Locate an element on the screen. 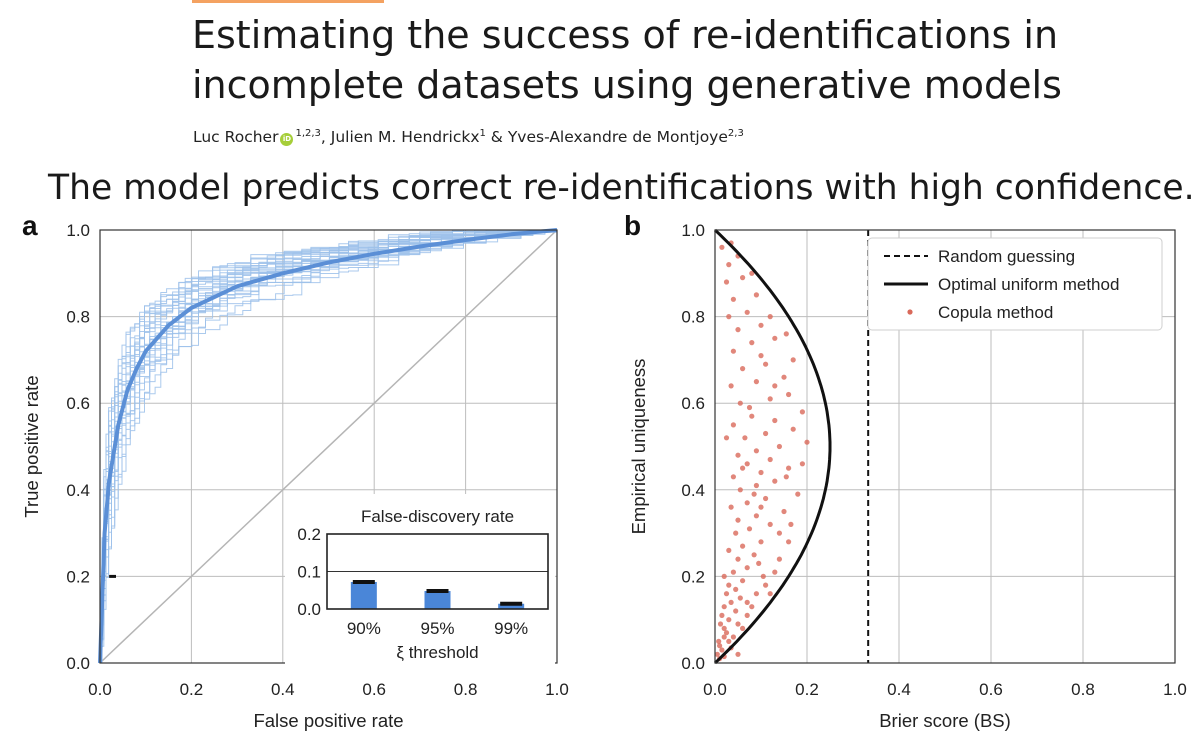  author-affiliation: 2,3 is located at coordinates (735, 133).